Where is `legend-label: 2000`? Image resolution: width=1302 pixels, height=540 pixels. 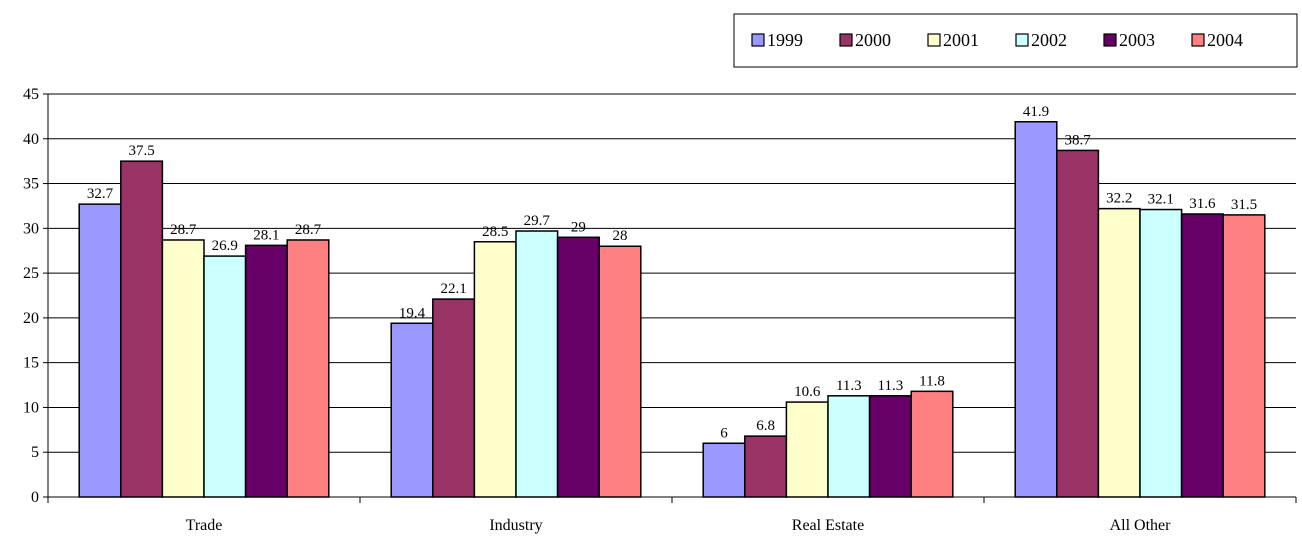
legend-label: 2000 is located at coordinates (873, 40).